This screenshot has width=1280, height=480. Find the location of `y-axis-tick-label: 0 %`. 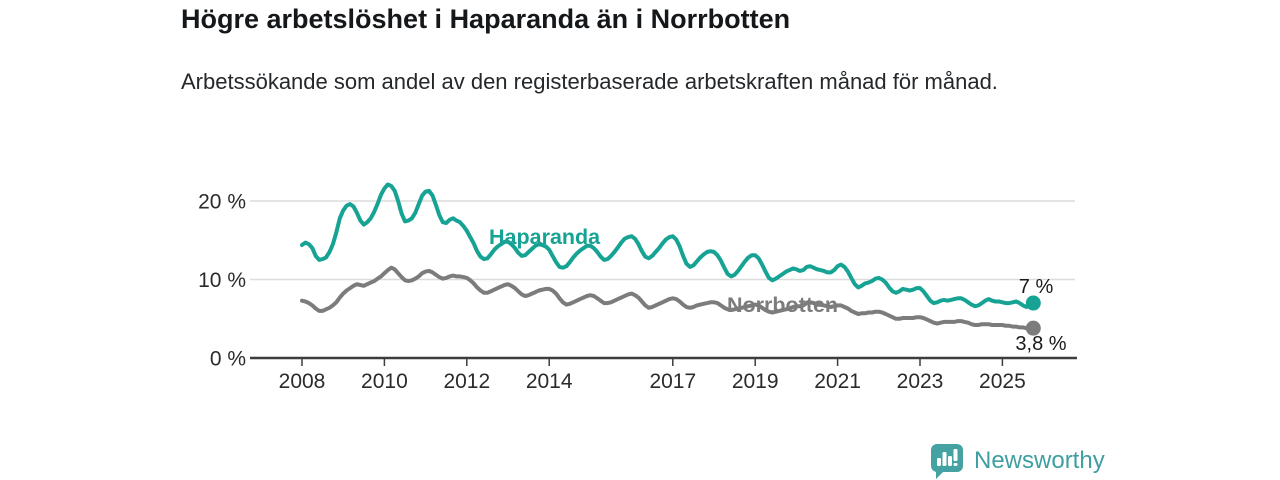

y-axis-tick-label: 0 % is located at coordinates (228, 359).